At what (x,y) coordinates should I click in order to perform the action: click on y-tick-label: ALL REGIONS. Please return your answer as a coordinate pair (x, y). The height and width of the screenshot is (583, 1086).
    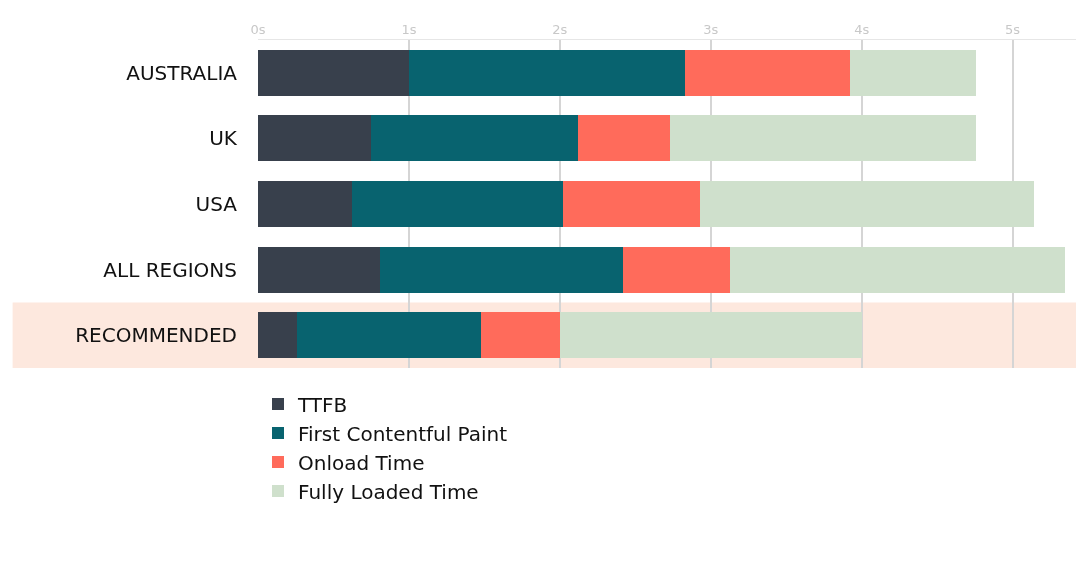
    Looking at the image, I should click on (170, 269).